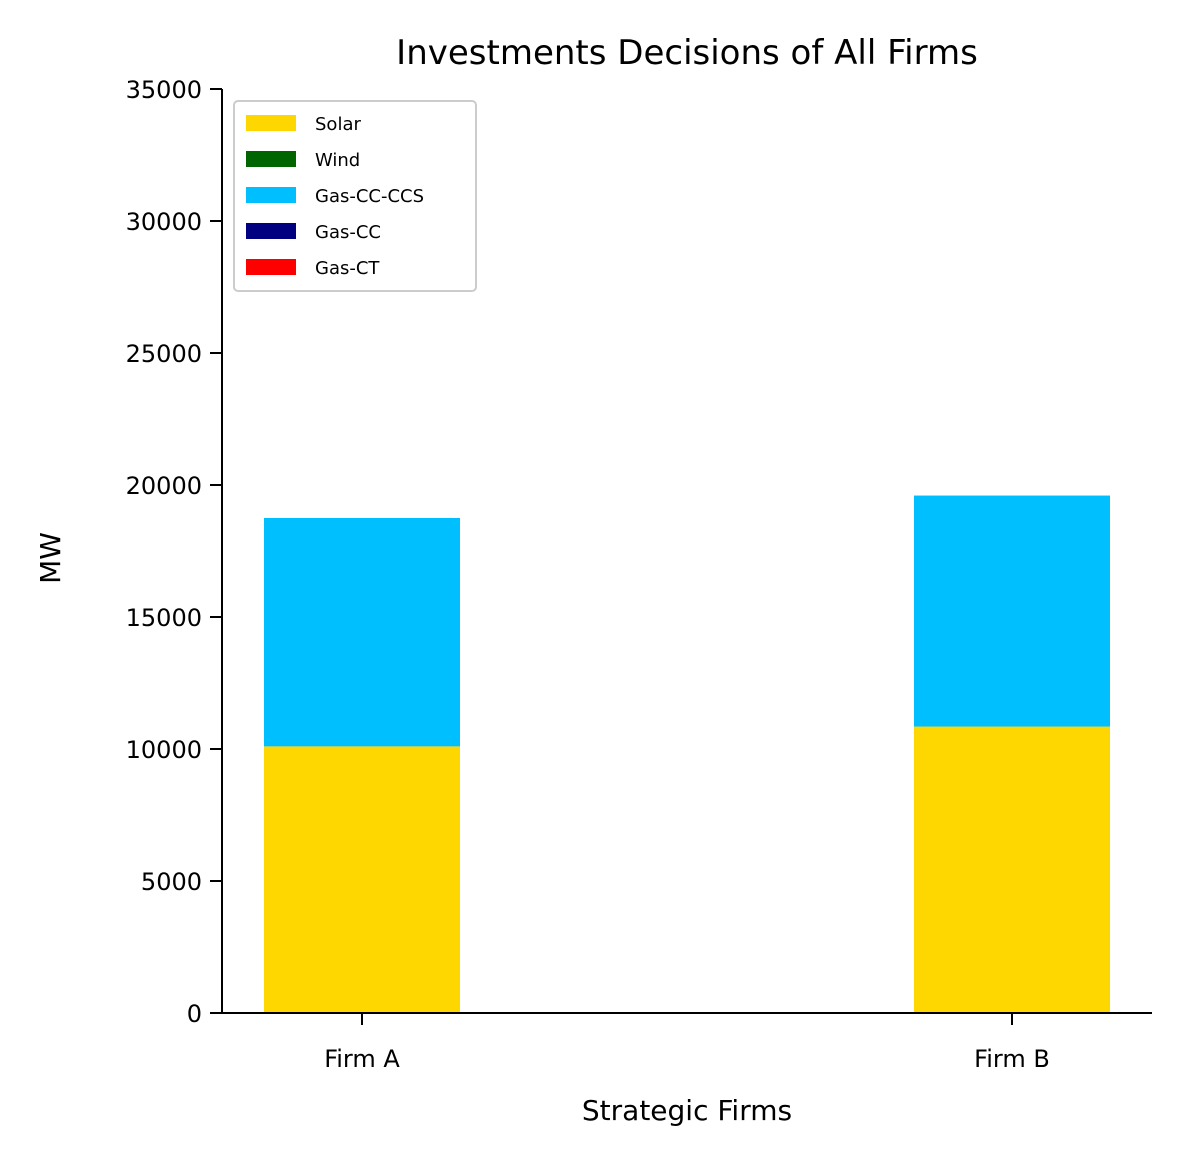 The image size is (1182, 1162). What do you see at coordinates (1012, 611) in the screenshot?
I see `bar-firm-b-gas-cc-ccs` at bounding box center [1012, 611].